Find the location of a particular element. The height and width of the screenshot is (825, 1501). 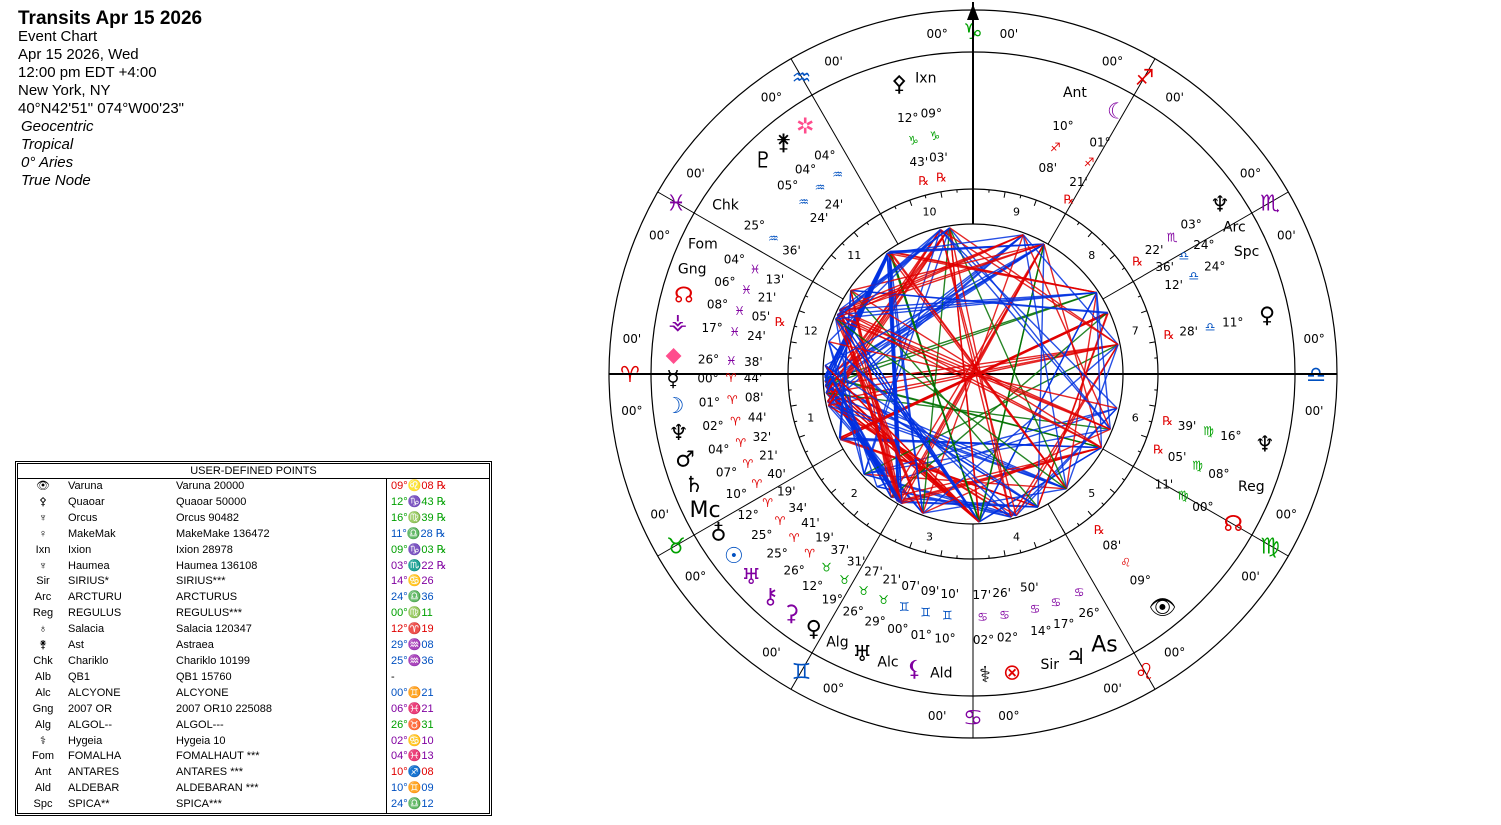

chart-option: Geocentric is located at coordinates (57, 126).